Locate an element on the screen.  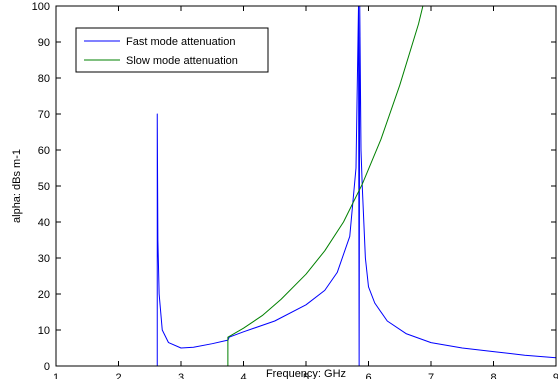
y-tick-label: 60 is located at coordinates (44, 151).